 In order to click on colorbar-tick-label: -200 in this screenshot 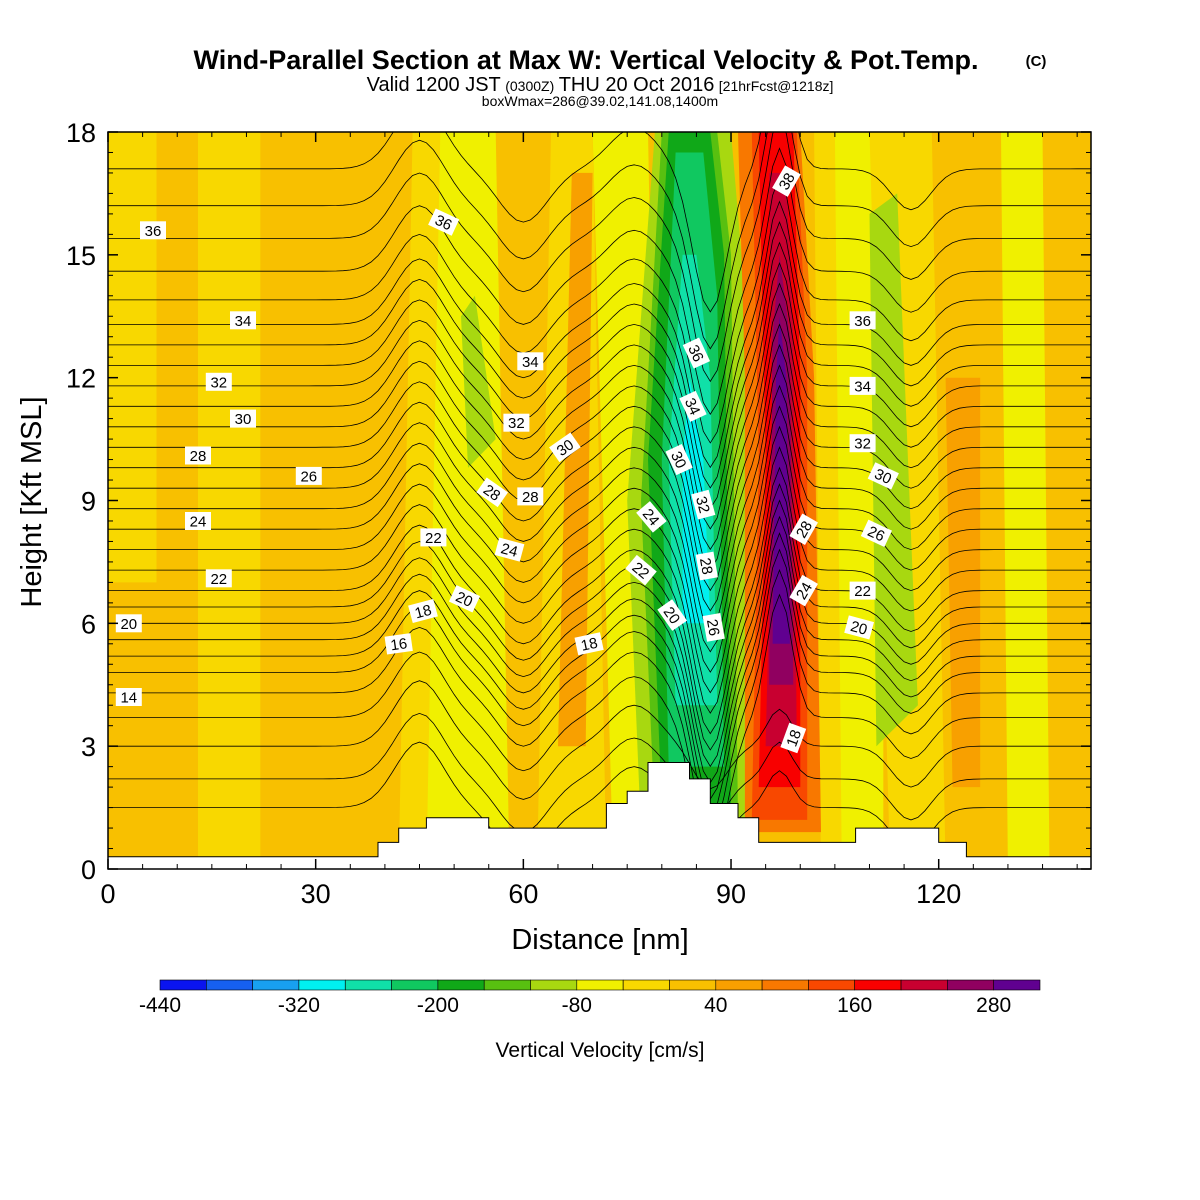, I will do `click(438, 1005)`.